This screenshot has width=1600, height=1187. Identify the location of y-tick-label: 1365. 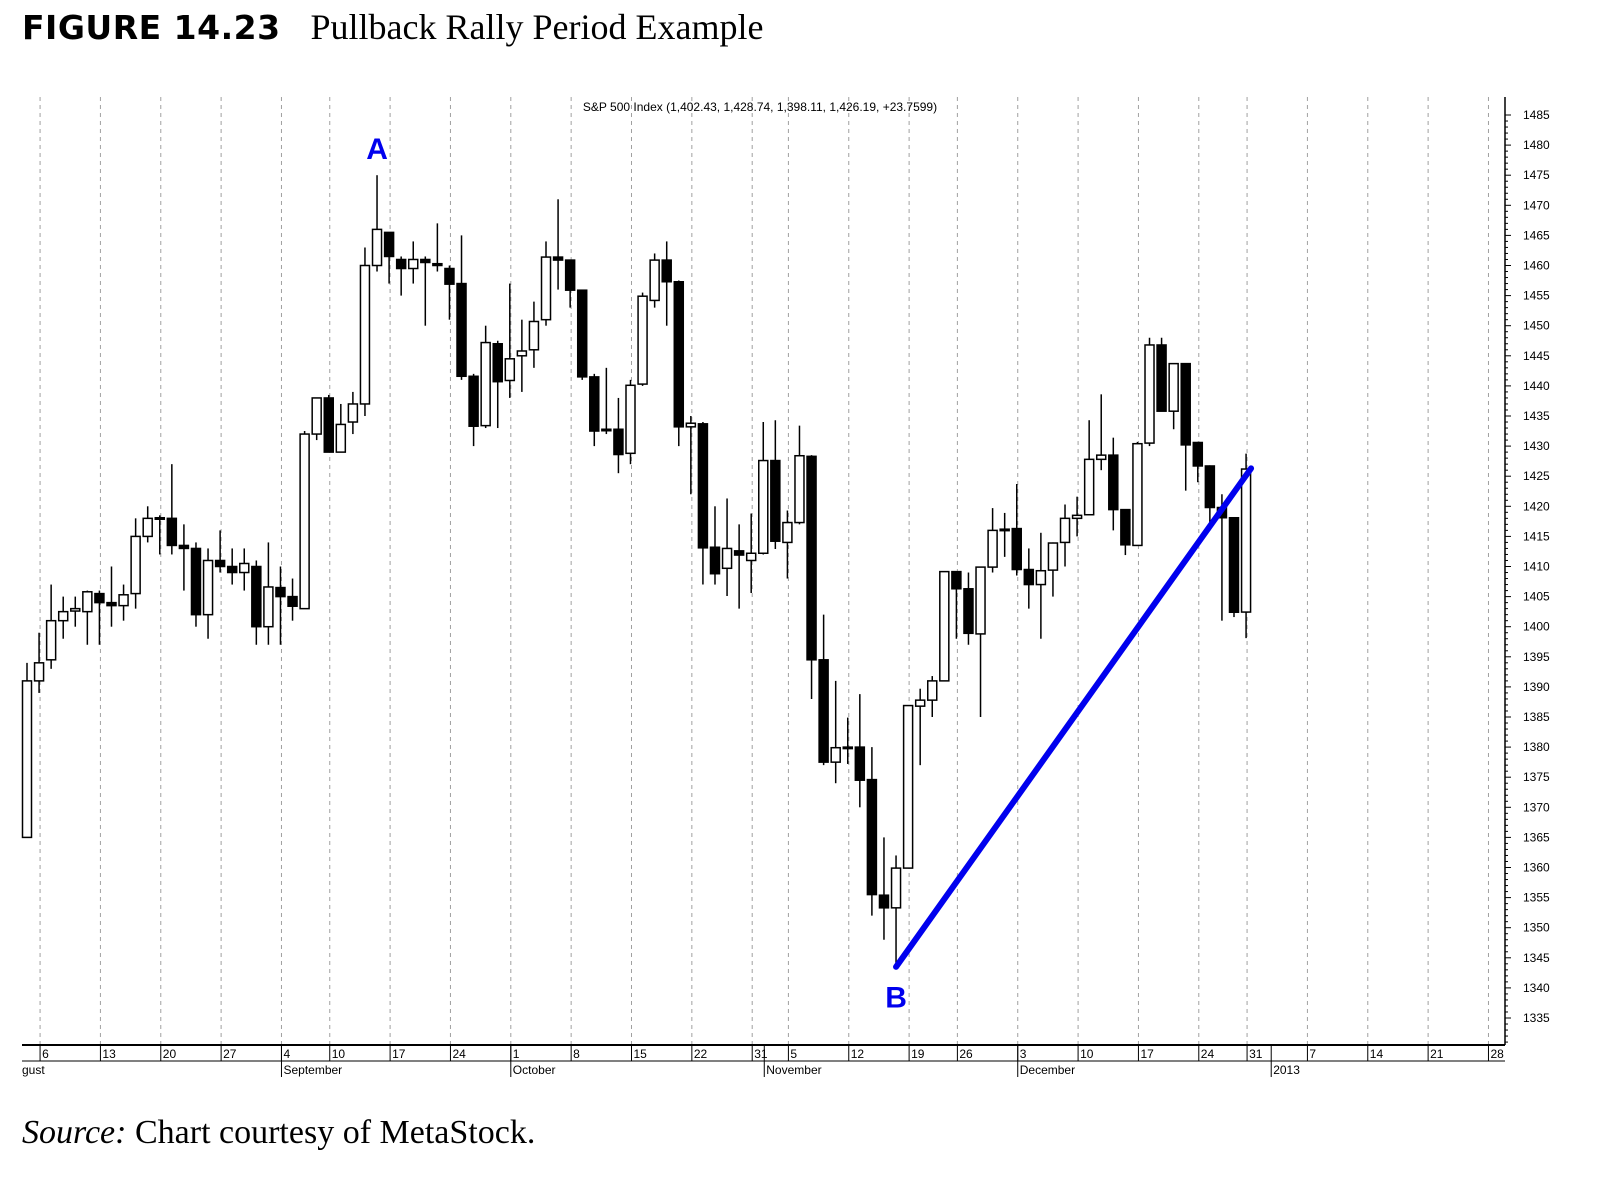
(1536, 837).